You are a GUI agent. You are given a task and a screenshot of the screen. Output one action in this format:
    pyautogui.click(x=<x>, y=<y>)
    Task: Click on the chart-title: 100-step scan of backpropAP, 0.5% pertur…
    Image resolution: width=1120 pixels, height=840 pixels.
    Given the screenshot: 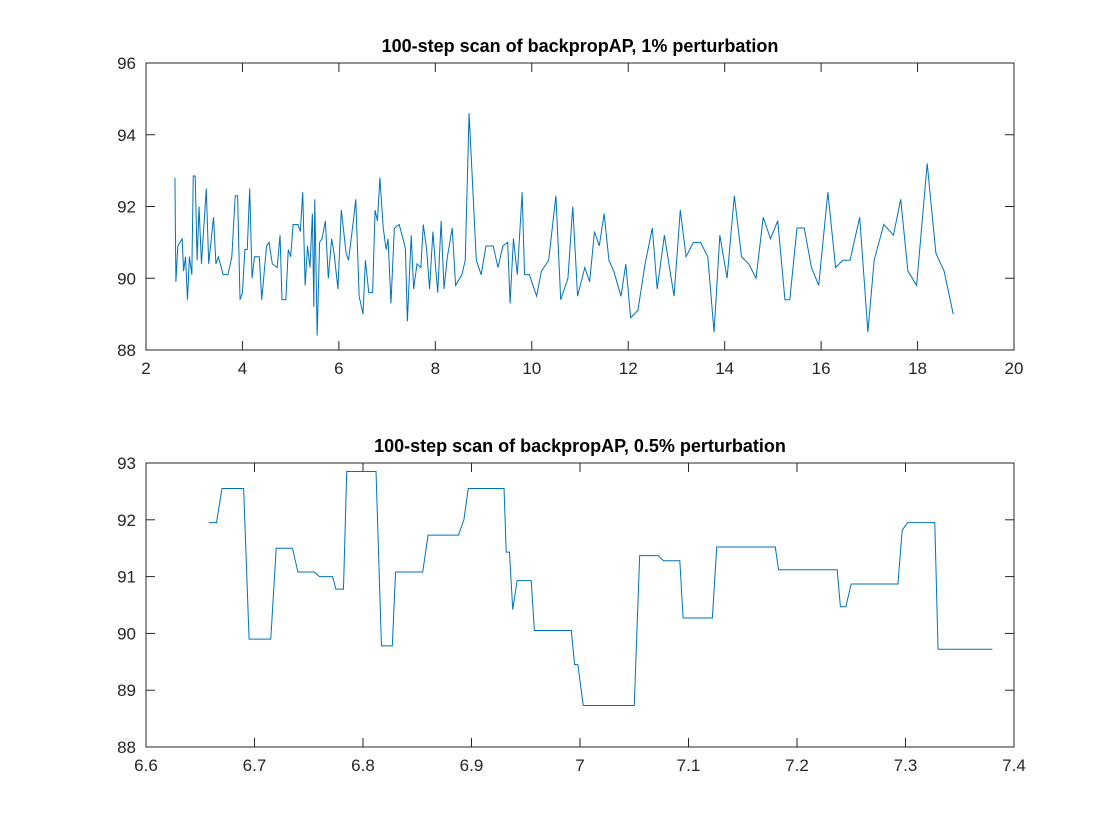 What is the action you would take?
    pyautogui.click(x=580, y=446)
    